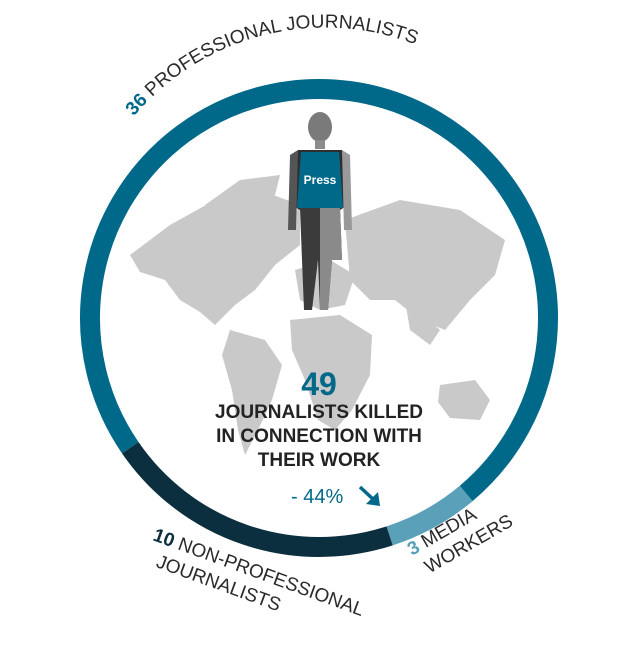 The image size is (638, 653). Describe the element at coordinates (369, 495) in the screenshot. I see `arrow-down-right-icon` at that location.